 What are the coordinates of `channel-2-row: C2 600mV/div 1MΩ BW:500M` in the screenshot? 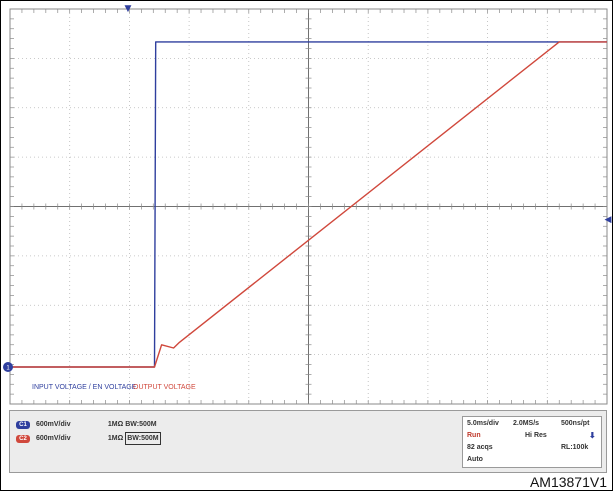 It's located at (116, 438).